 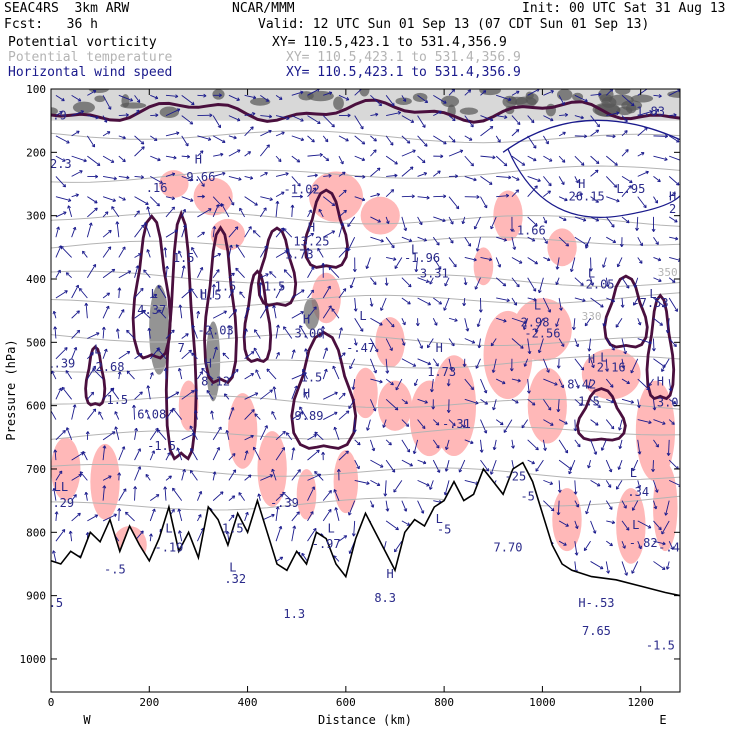 What do you see at coordinates (587, 196) in the screenshot?
I see `contour-value-label: 26.15` at bounding box center [587, 196].